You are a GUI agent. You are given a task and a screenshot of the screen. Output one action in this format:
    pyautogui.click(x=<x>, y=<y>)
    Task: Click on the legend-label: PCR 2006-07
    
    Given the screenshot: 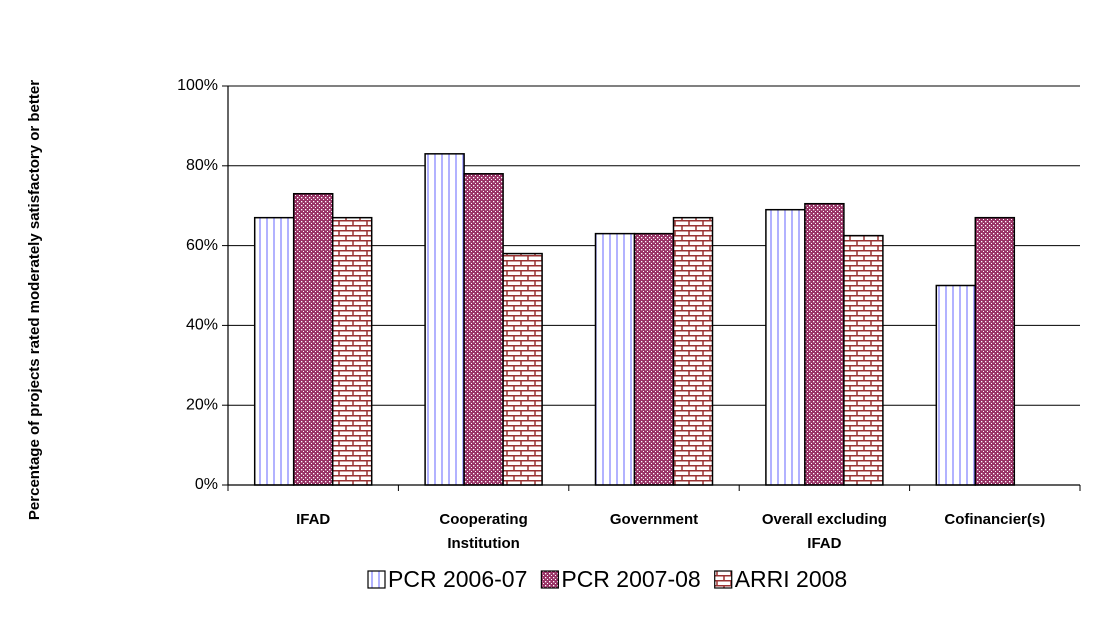 What is the action you would take?
    pyautogui.click(x=457, y=579)
    